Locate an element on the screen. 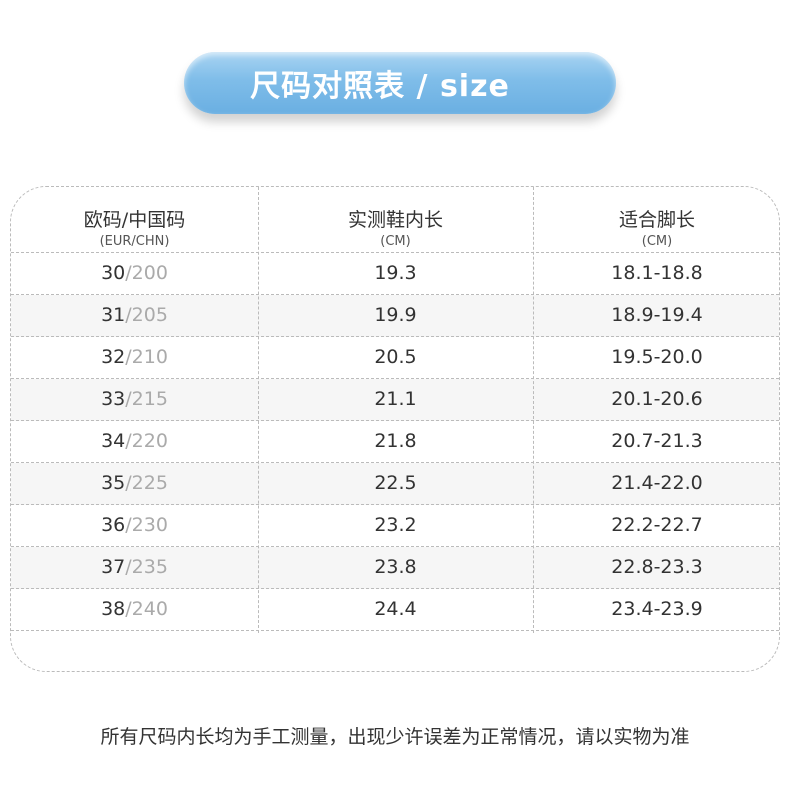  table-row: 35/225 22.5 21.4-22.0 is located at coordinates (395, 484).